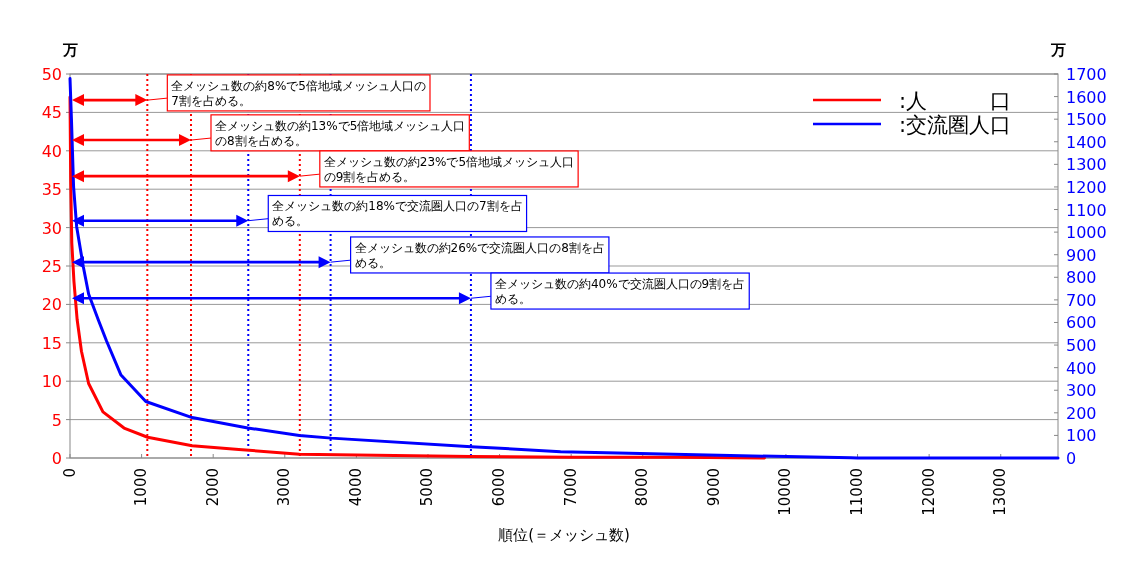 This screenshot has height=573, width=1131. I want to click on x-tick-label: 3000, so click(284, 487).